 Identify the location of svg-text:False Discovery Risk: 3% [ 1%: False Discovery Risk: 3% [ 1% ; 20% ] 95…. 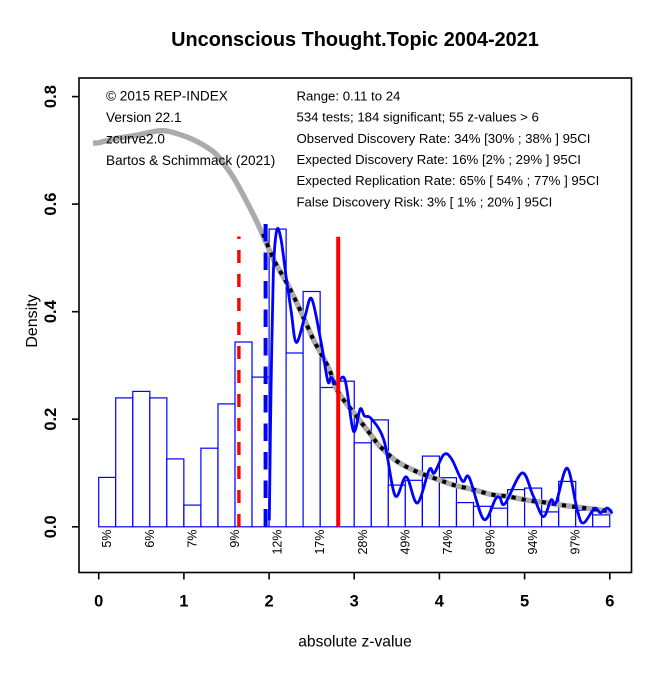
(425, 201).